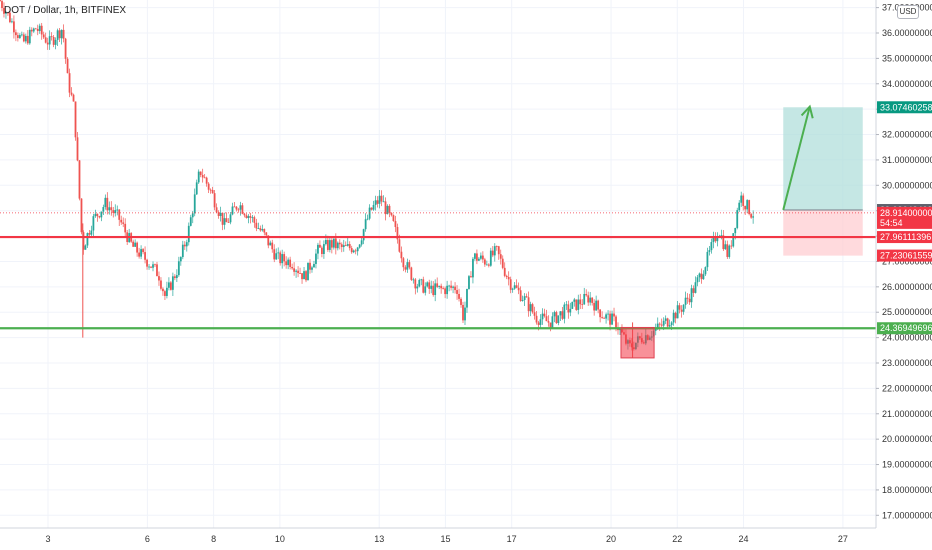  Describe the element at coordinates (65, 10) in the screenshot. I see `chart-title: DOT / Dollar, 1h, BITFINEX` at that location.